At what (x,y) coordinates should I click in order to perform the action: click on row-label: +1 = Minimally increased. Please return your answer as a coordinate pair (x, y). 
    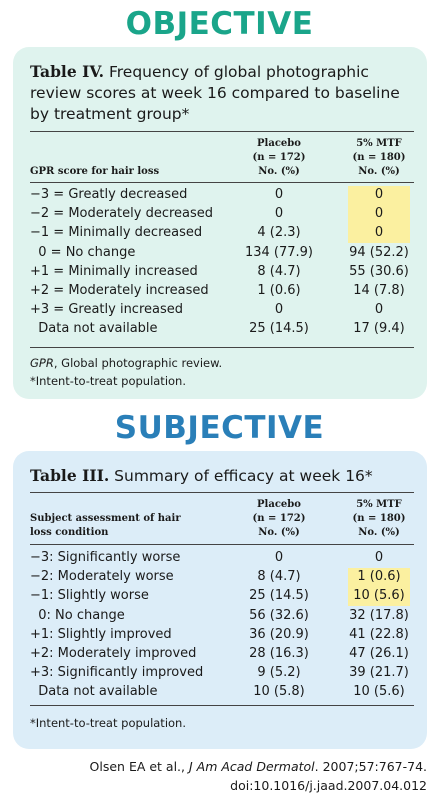
    Looking at the image, I should click on (114, 271).